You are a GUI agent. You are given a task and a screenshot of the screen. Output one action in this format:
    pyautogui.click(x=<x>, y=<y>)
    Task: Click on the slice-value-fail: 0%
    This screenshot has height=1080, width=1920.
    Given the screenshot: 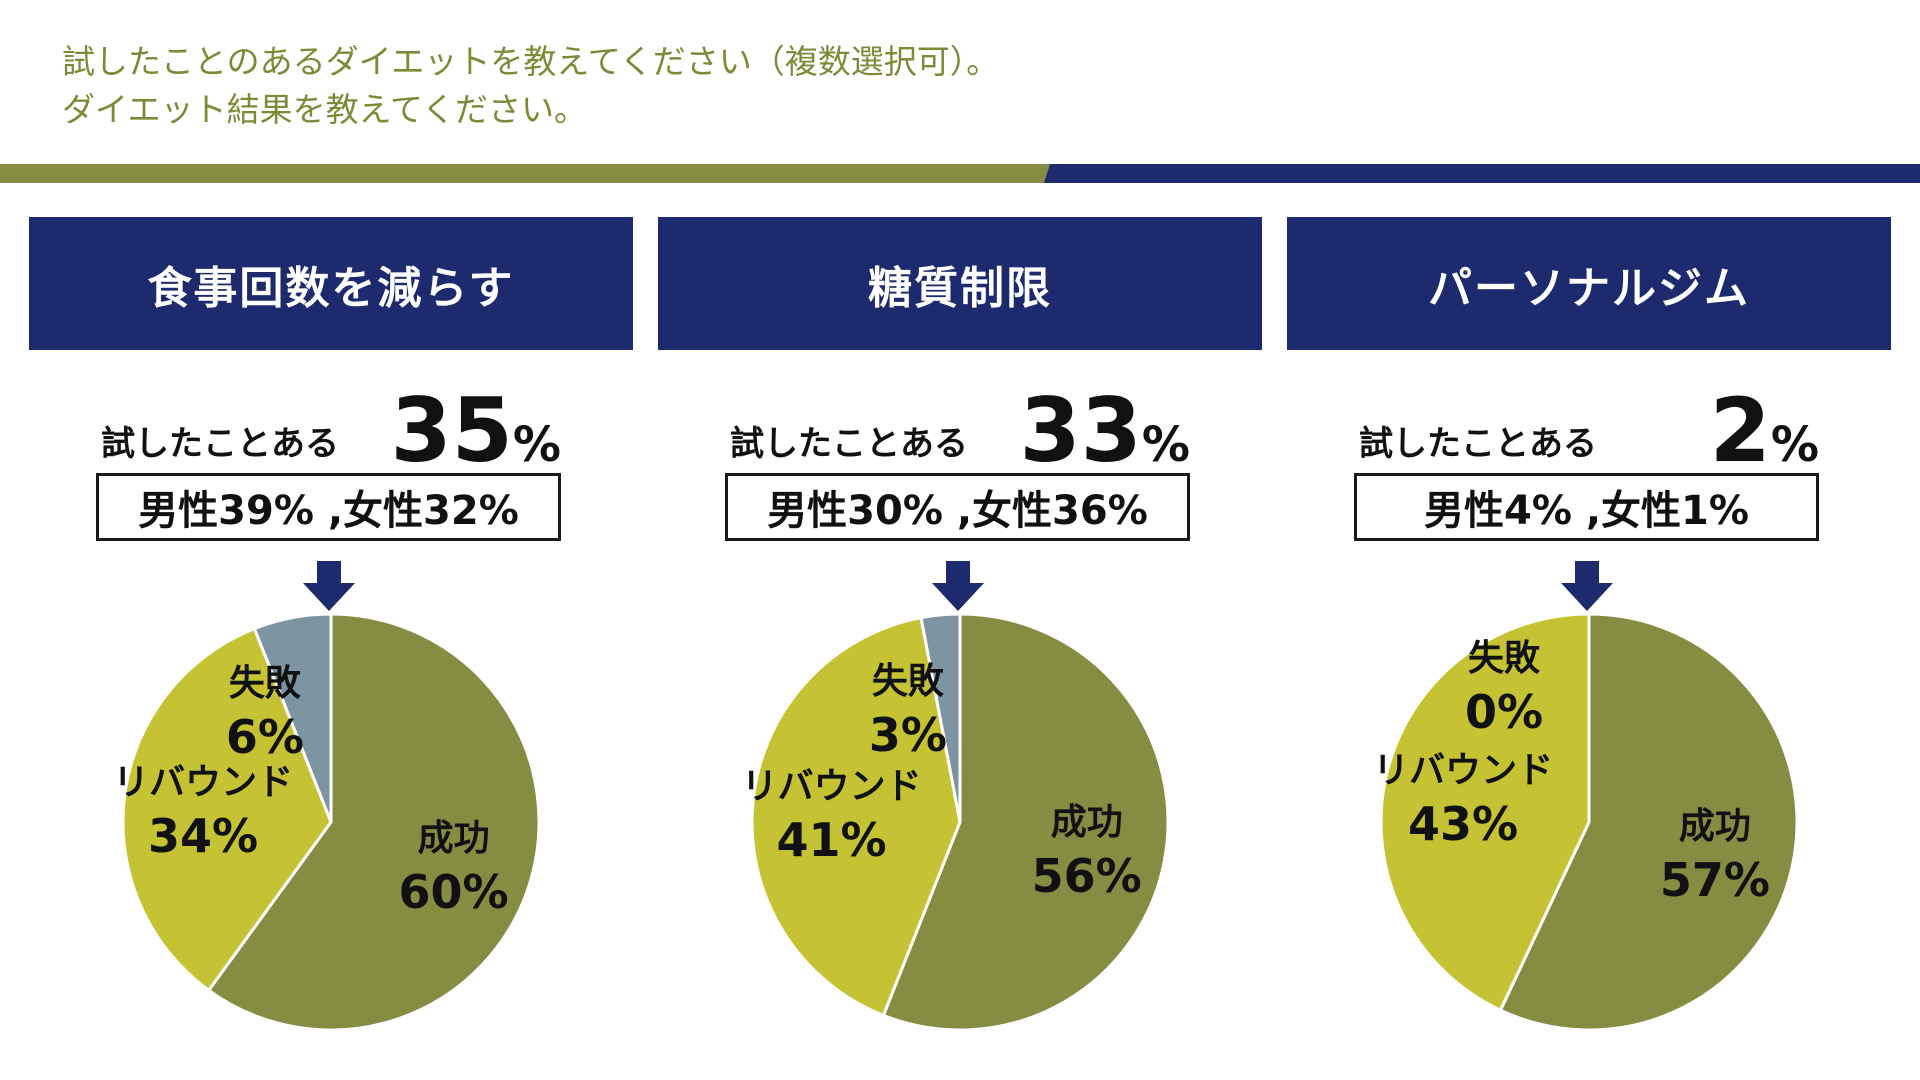 What is the action you would take?
    pyautogui.click(x=1504, y=712)
    